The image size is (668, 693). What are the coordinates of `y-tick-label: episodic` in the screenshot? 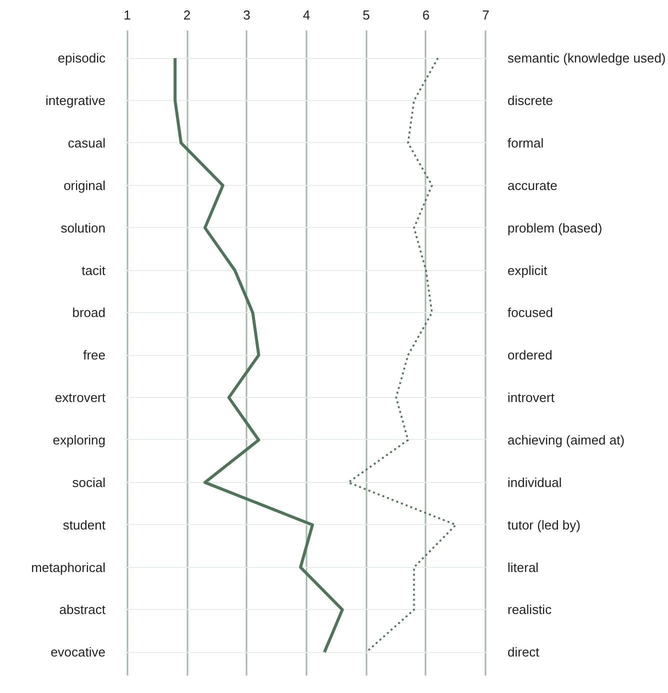 It's located at (82, 58).